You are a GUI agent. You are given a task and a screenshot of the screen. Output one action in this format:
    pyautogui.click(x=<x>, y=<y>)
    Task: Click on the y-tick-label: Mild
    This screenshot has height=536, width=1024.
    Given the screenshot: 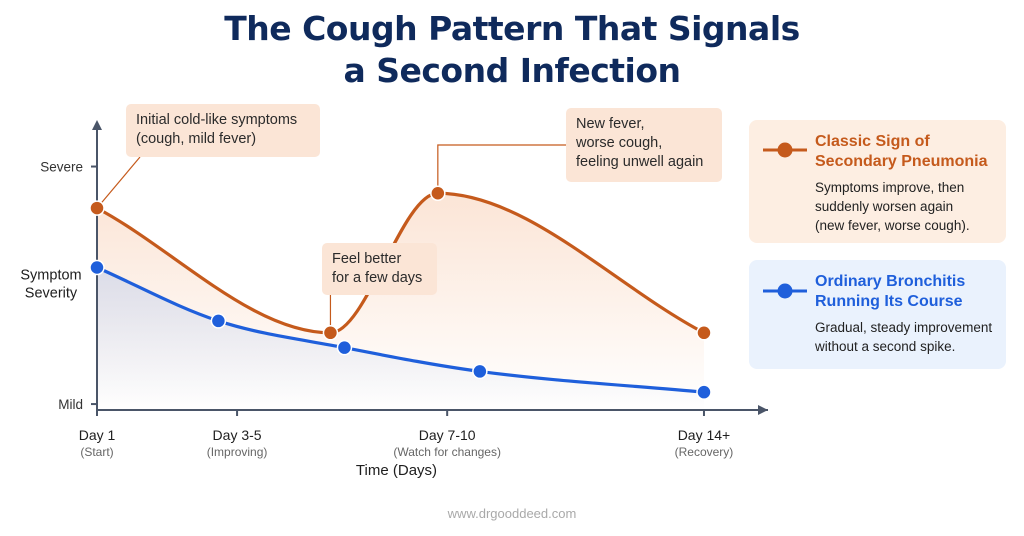 What is the action you would take?
    pyautogui.click(x=70, y=404)
    